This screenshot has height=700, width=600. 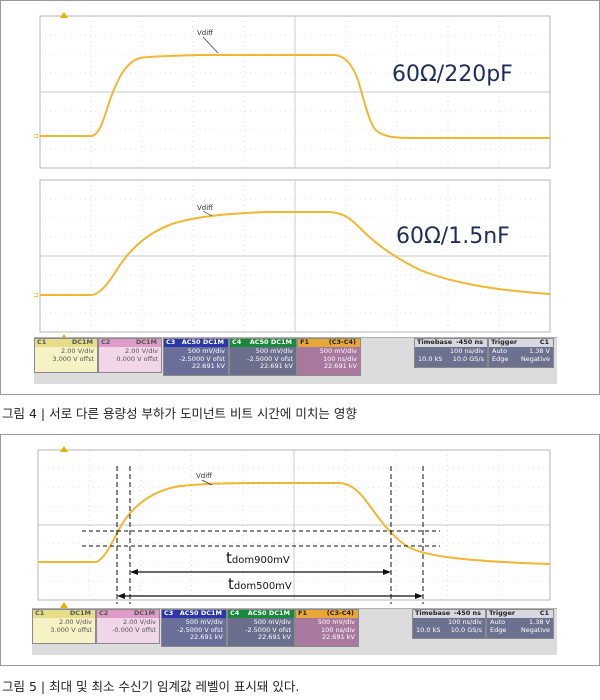 What do you see at coordinates (137, 358) in the screenshot?
I see `c2-line: 0.000 V offst` at bounding box center [137, 358].